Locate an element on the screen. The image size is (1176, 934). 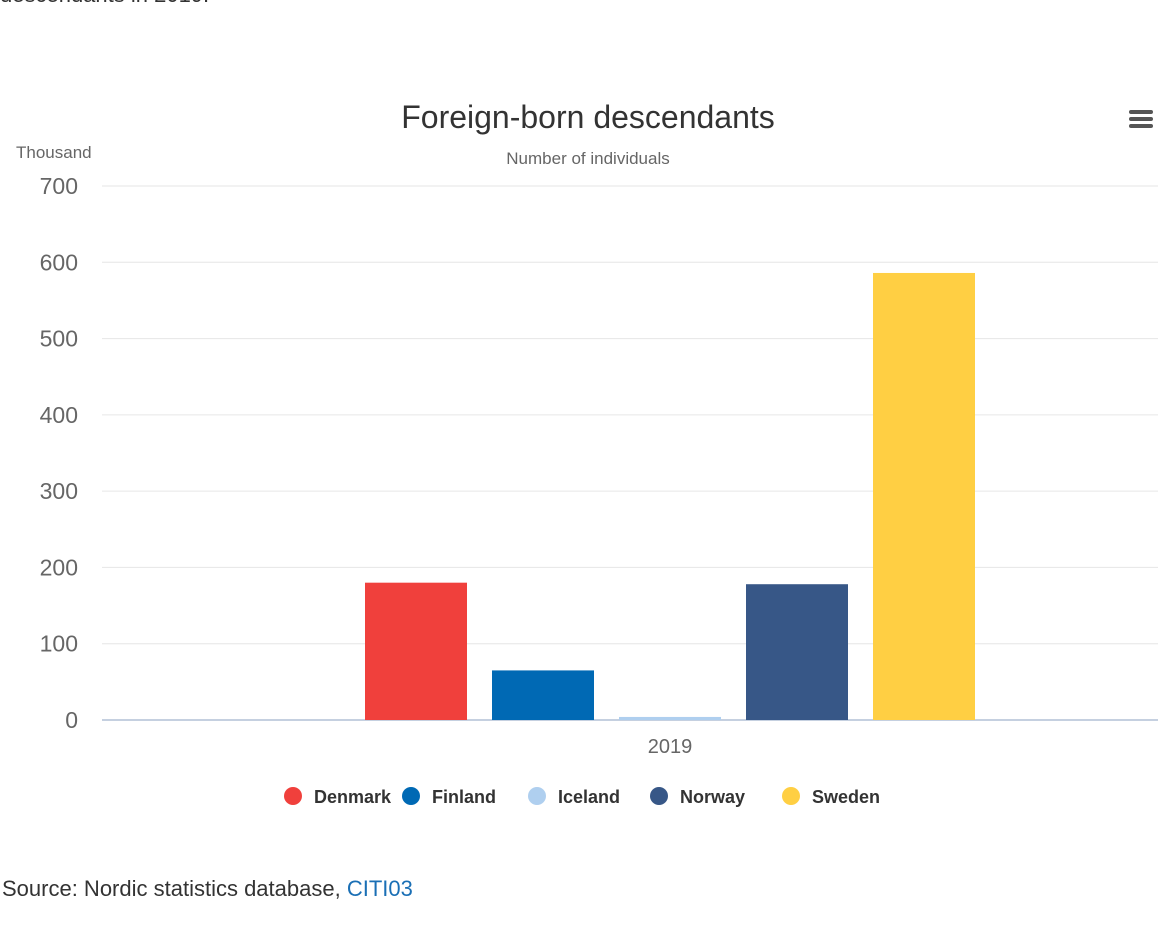
legend-item-iceland: Iceland is located at coordinates (574, 797).